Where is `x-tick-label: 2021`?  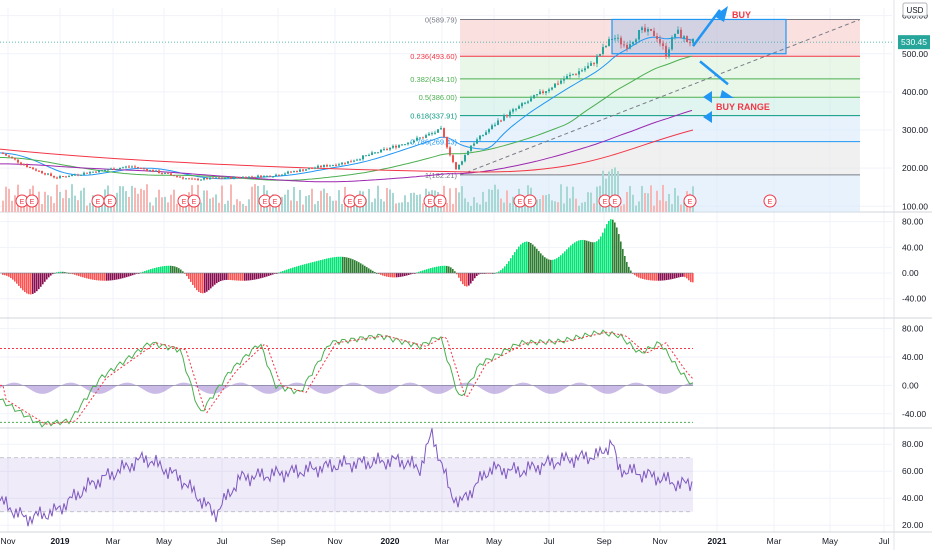
x-tick-label: 2021 is located at coordinates (717, 541).